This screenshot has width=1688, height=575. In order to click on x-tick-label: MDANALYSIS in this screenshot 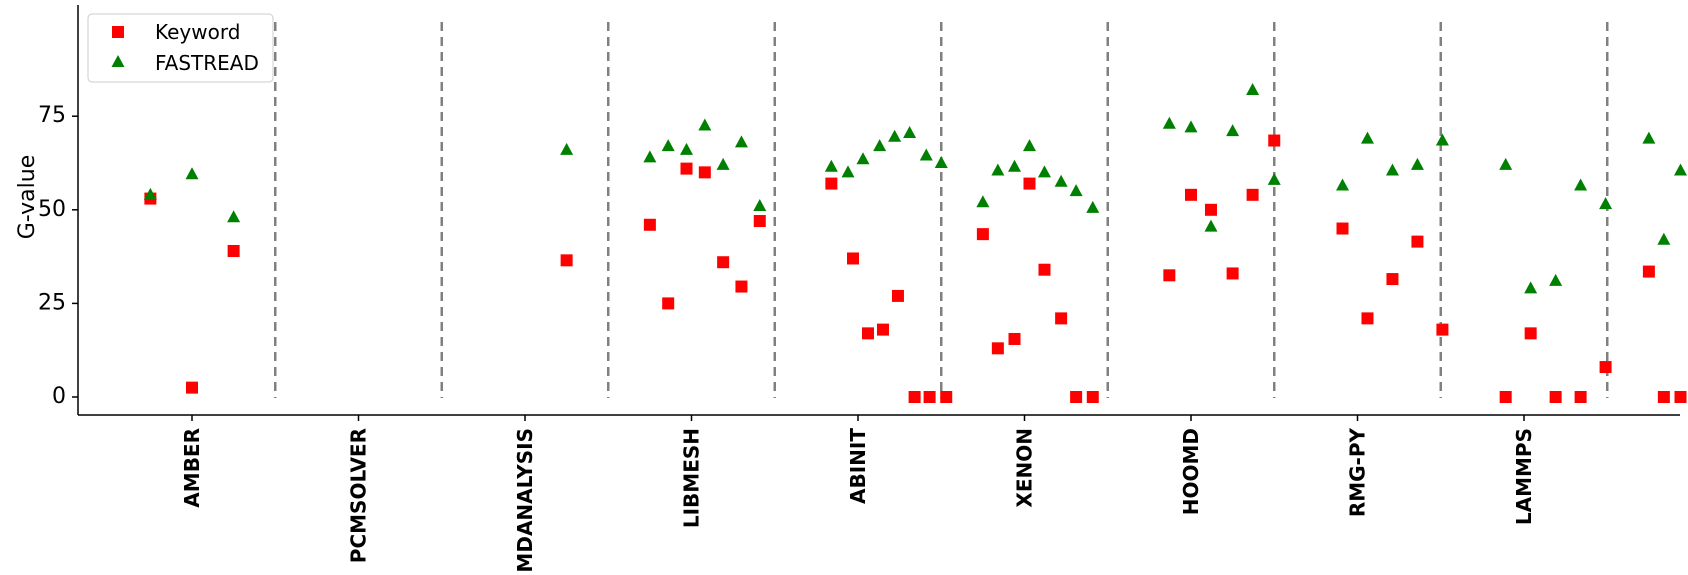, I will do `click(525, 500)`.